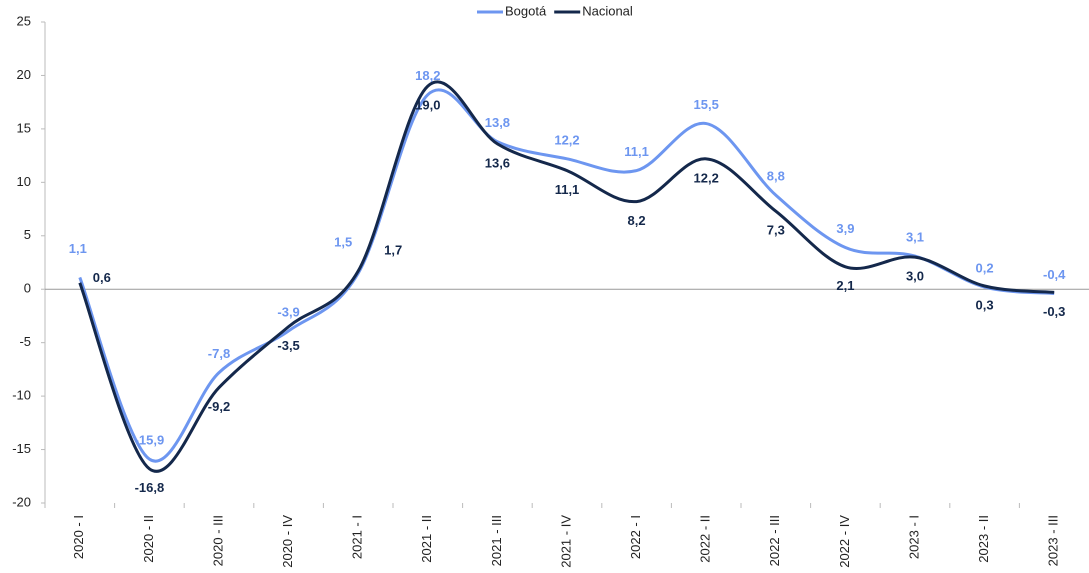 The width and height of the screenshot is (1089, 573). What do you see at coordinates (217, 540) in the screenshot?
I see `x-tick-label: 2020 - III` at bounding box center [217, 540].